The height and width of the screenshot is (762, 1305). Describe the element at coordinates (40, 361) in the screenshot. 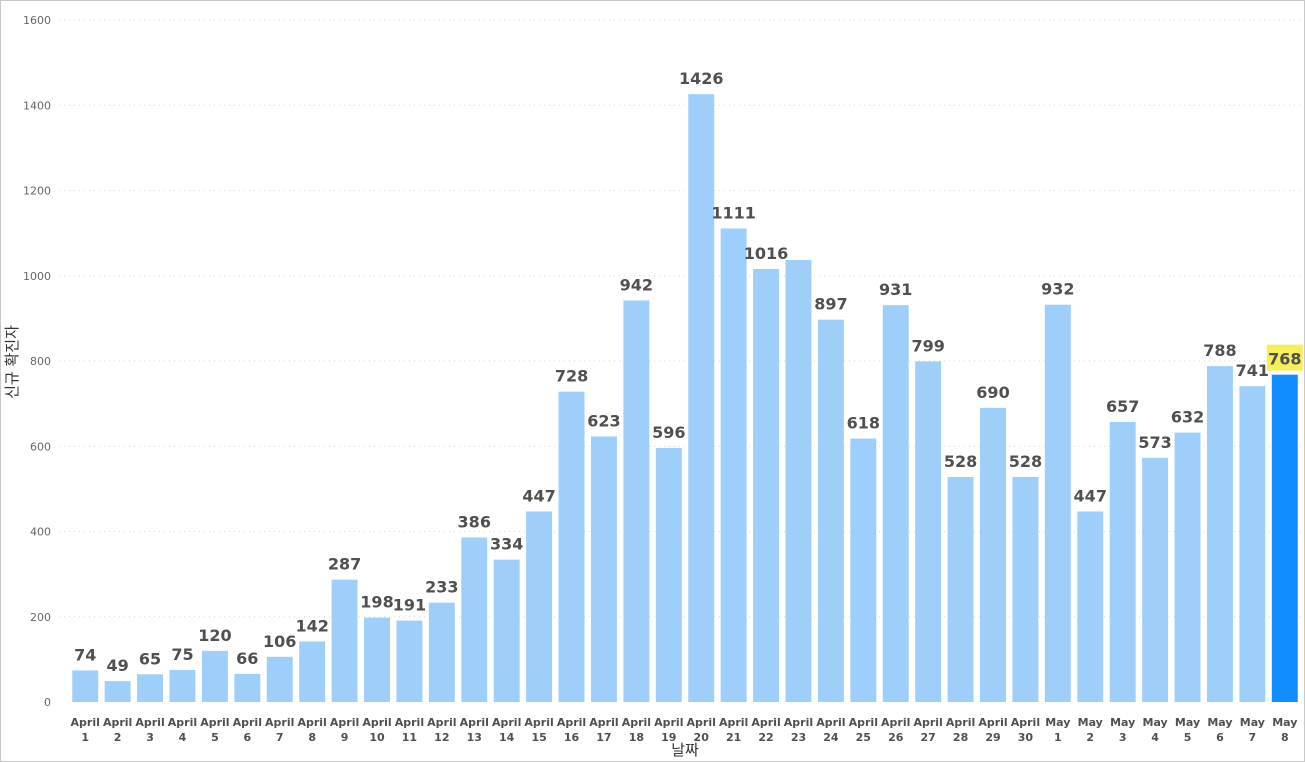

I see `y-tick-label: 800` at that location.